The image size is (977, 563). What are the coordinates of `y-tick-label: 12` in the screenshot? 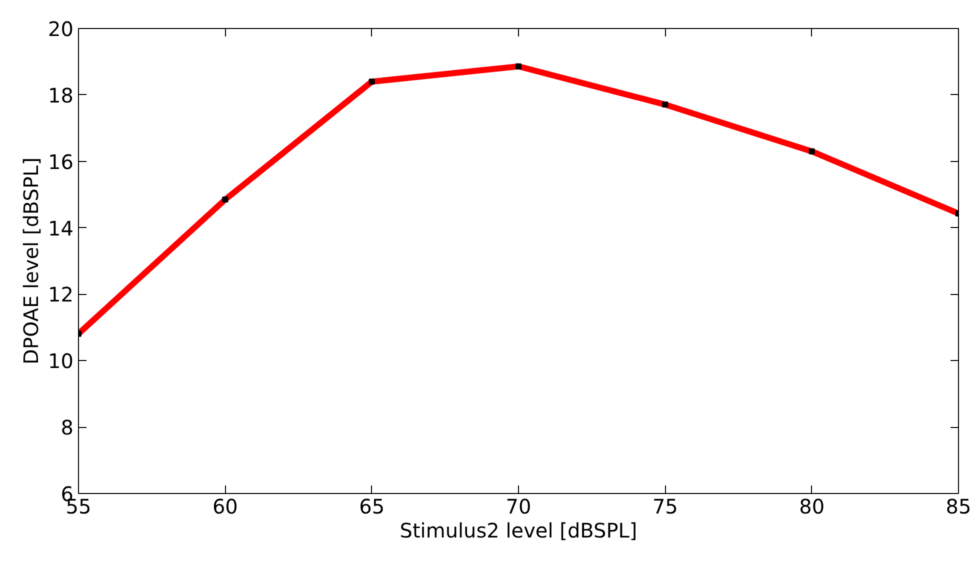 It's located at (61, 294).